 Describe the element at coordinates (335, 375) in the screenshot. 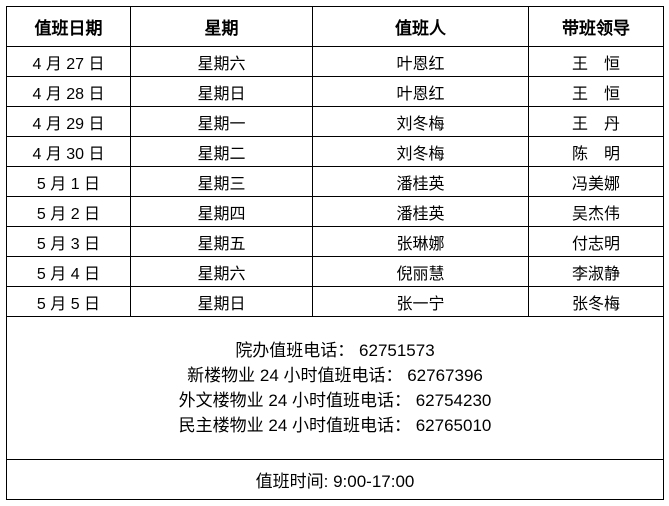

I see `phone-line: 新楼物业 24 小时值班电话： 62767396` at that location.